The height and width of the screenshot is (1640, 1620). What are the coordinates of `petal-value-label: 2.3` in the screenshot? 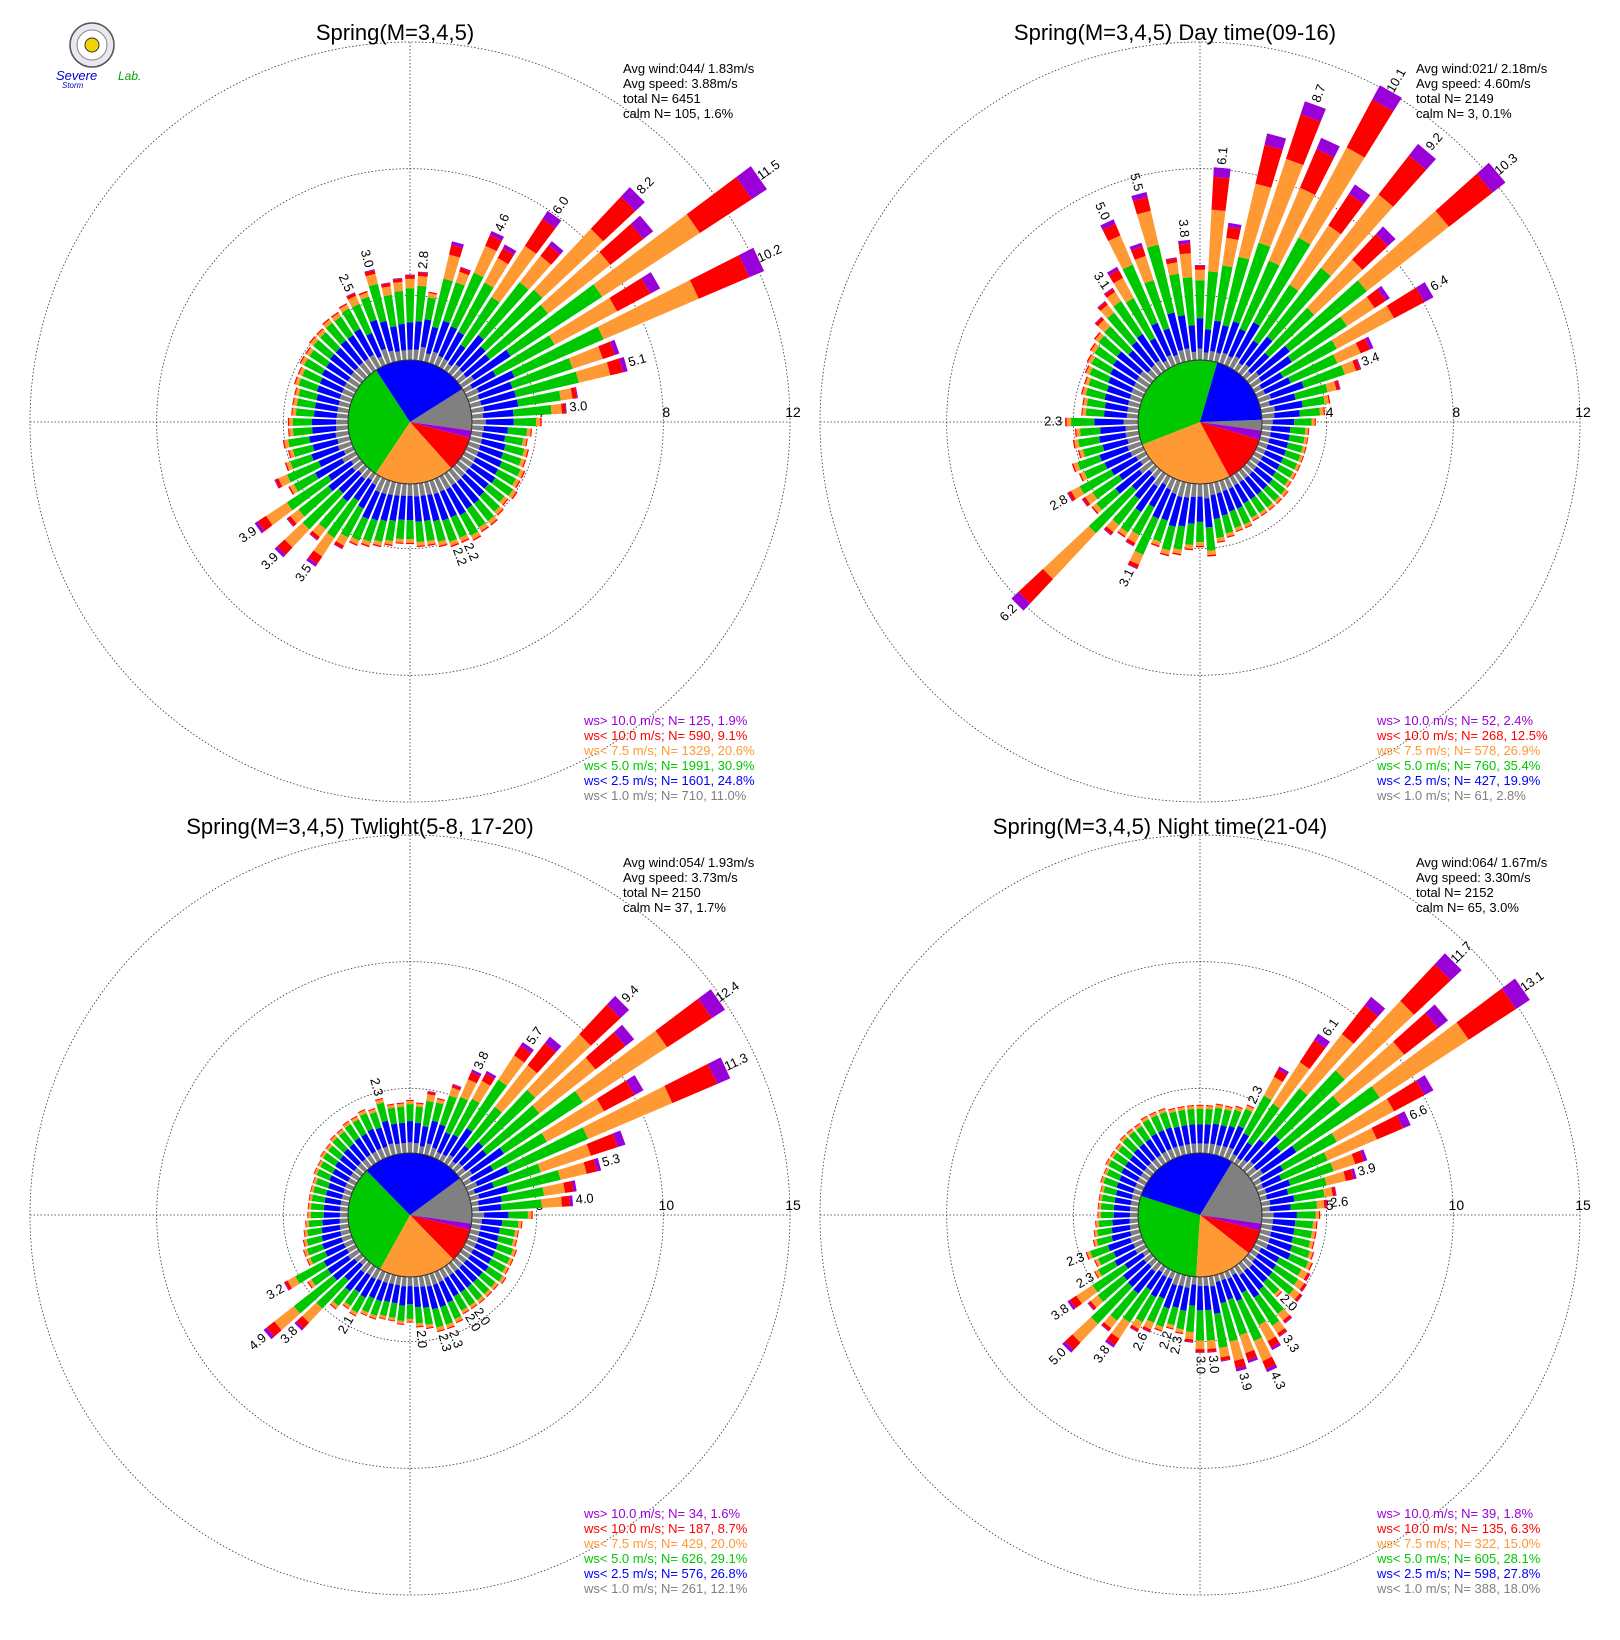 It's located at (376, 1086).